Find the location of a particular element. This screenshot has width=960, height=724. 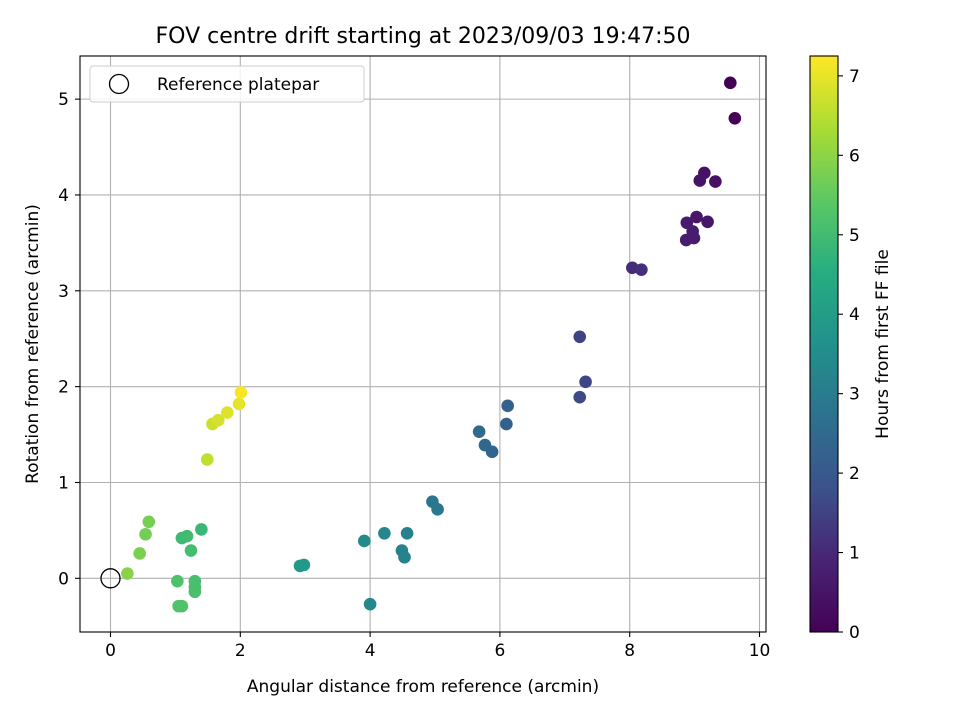

y-tick-label: 3 is located at coordinates (63, 292).